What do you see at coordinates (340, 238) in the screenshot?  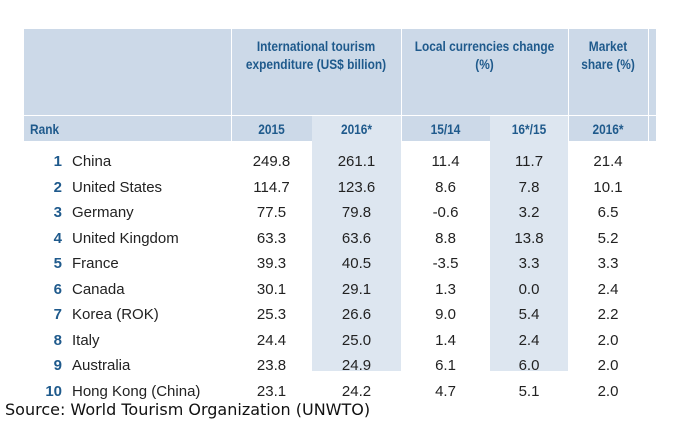 I see `table-row: 4 United Kingdom 63.3 63.6 8.8 13.8 5.2` at bounding box center [340, 238].